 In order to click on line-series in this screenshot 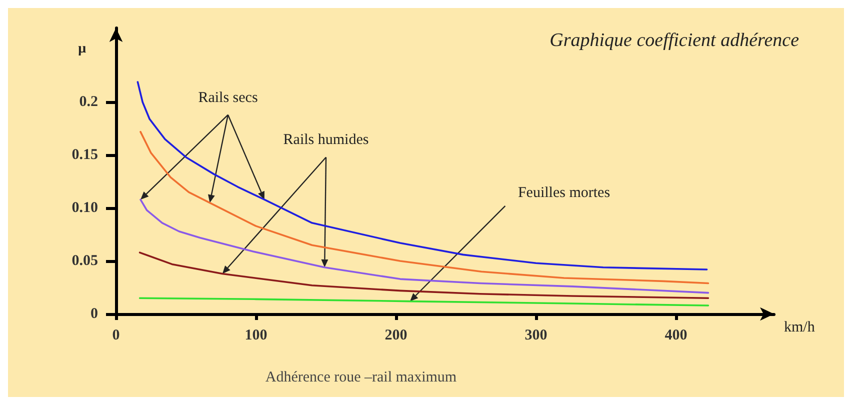, I will do `click(424, 276)`.